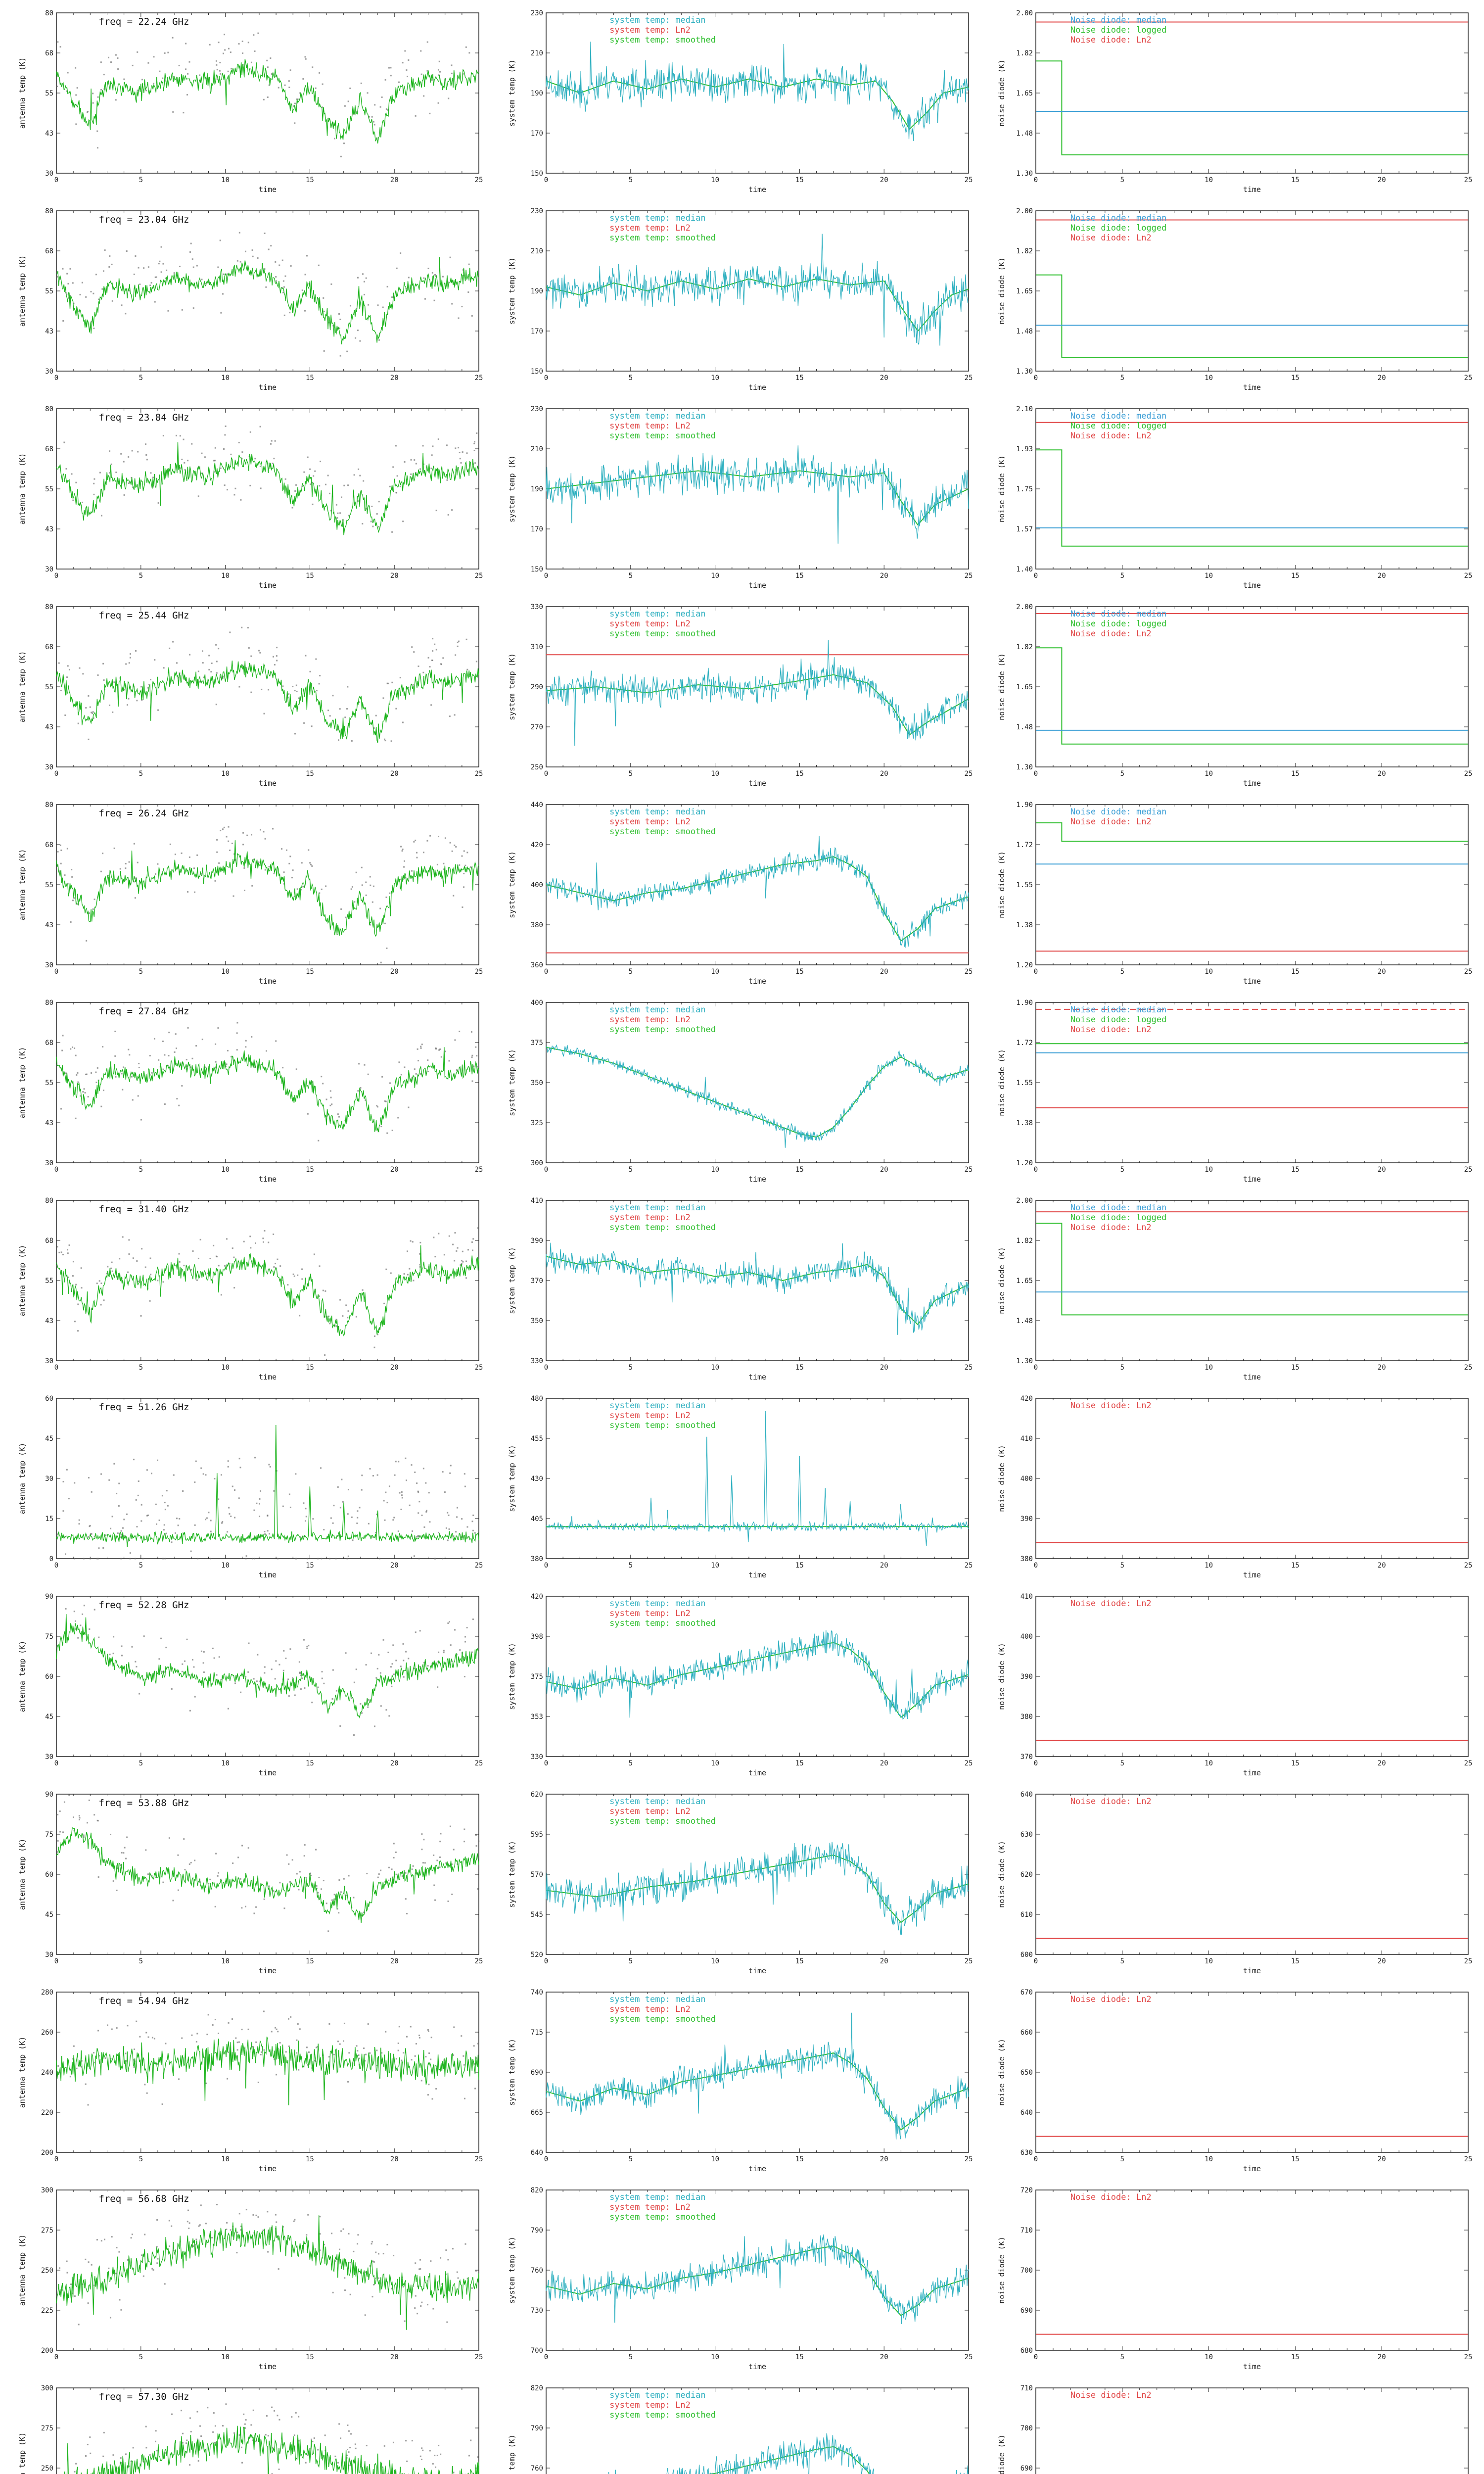  Describe the element at coordinates (537, 1399) in the screenshot. I see `y-tick-label: 480` at that location.